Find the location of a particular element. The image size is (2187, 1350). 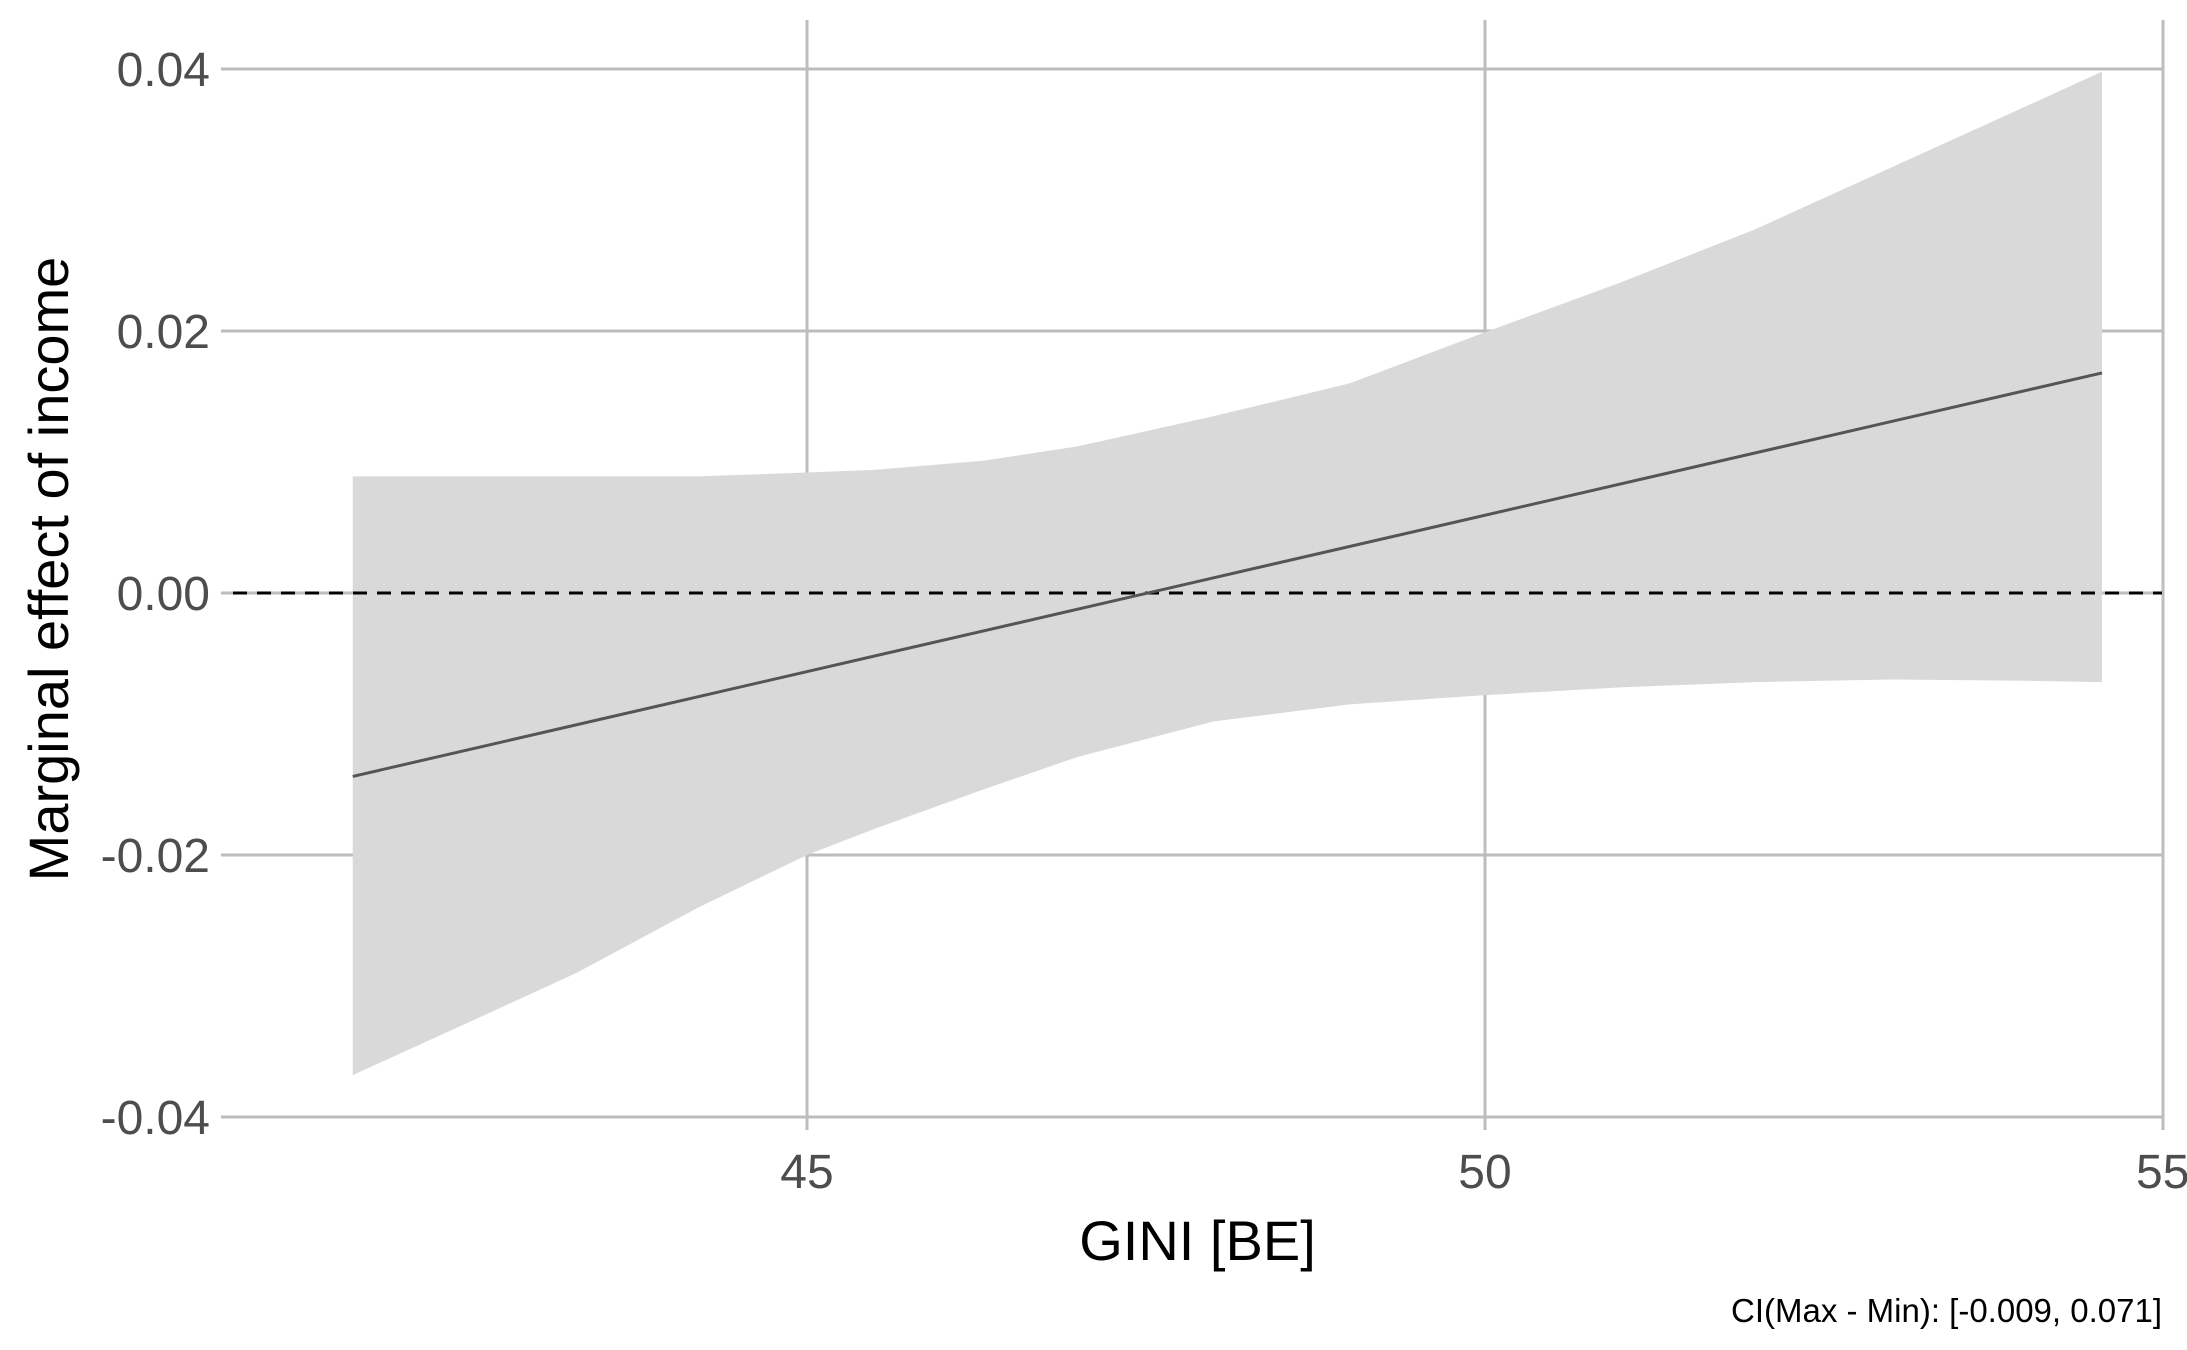

y-tick-label: -0.04 is located at coordinates (155, 1118).